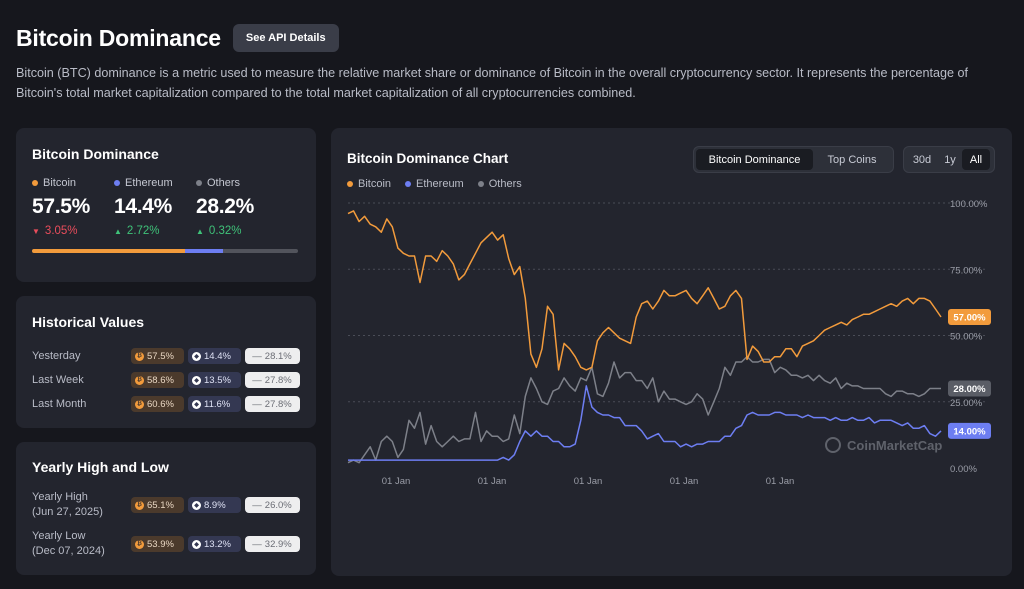  Describe the element at coordinates (499, 184) in the screenshot. I see `legend-item-others: Others` at that location.